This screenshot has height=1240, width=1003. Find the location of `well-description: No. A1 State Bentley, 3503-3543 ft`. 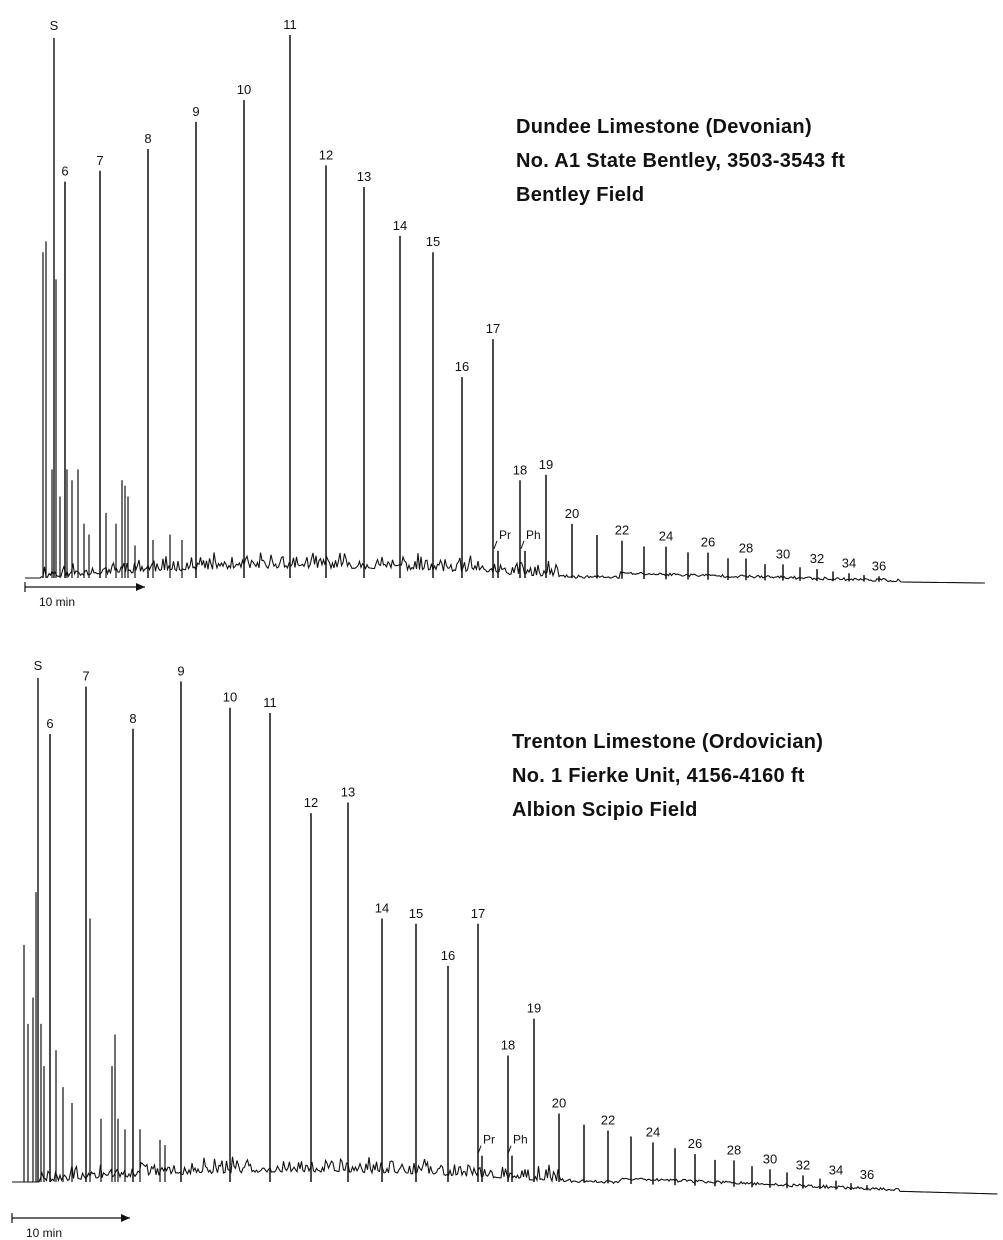

well-description: No. A1 State Bentley, 3503-3543 ft is located at coordinates (681, 161).